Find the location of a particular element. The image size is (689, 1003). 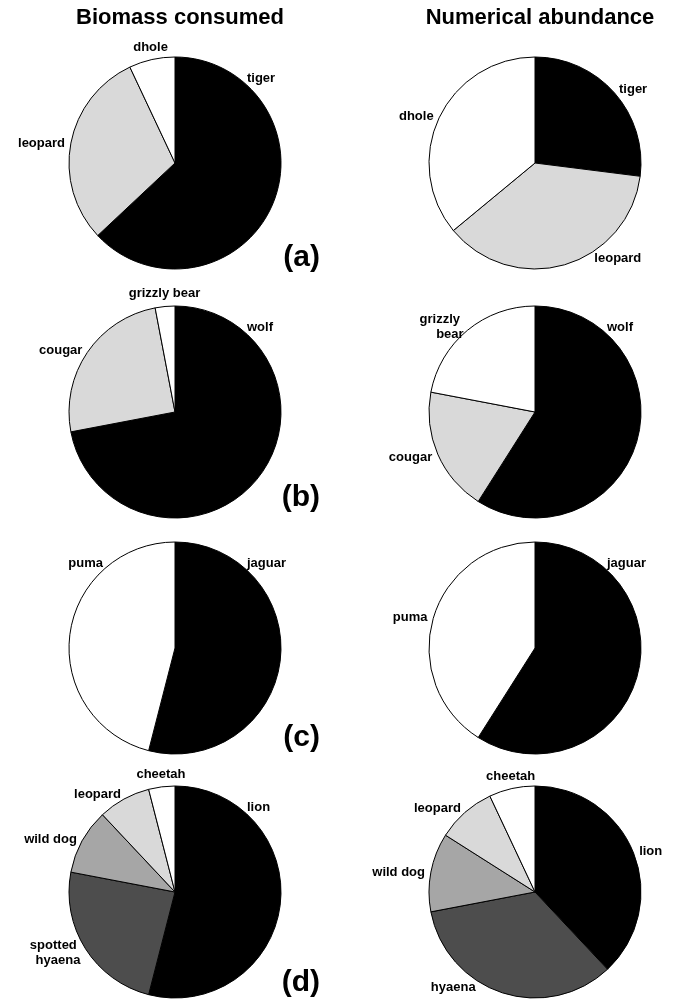

text: (c) is located at coordinates (302, 735).